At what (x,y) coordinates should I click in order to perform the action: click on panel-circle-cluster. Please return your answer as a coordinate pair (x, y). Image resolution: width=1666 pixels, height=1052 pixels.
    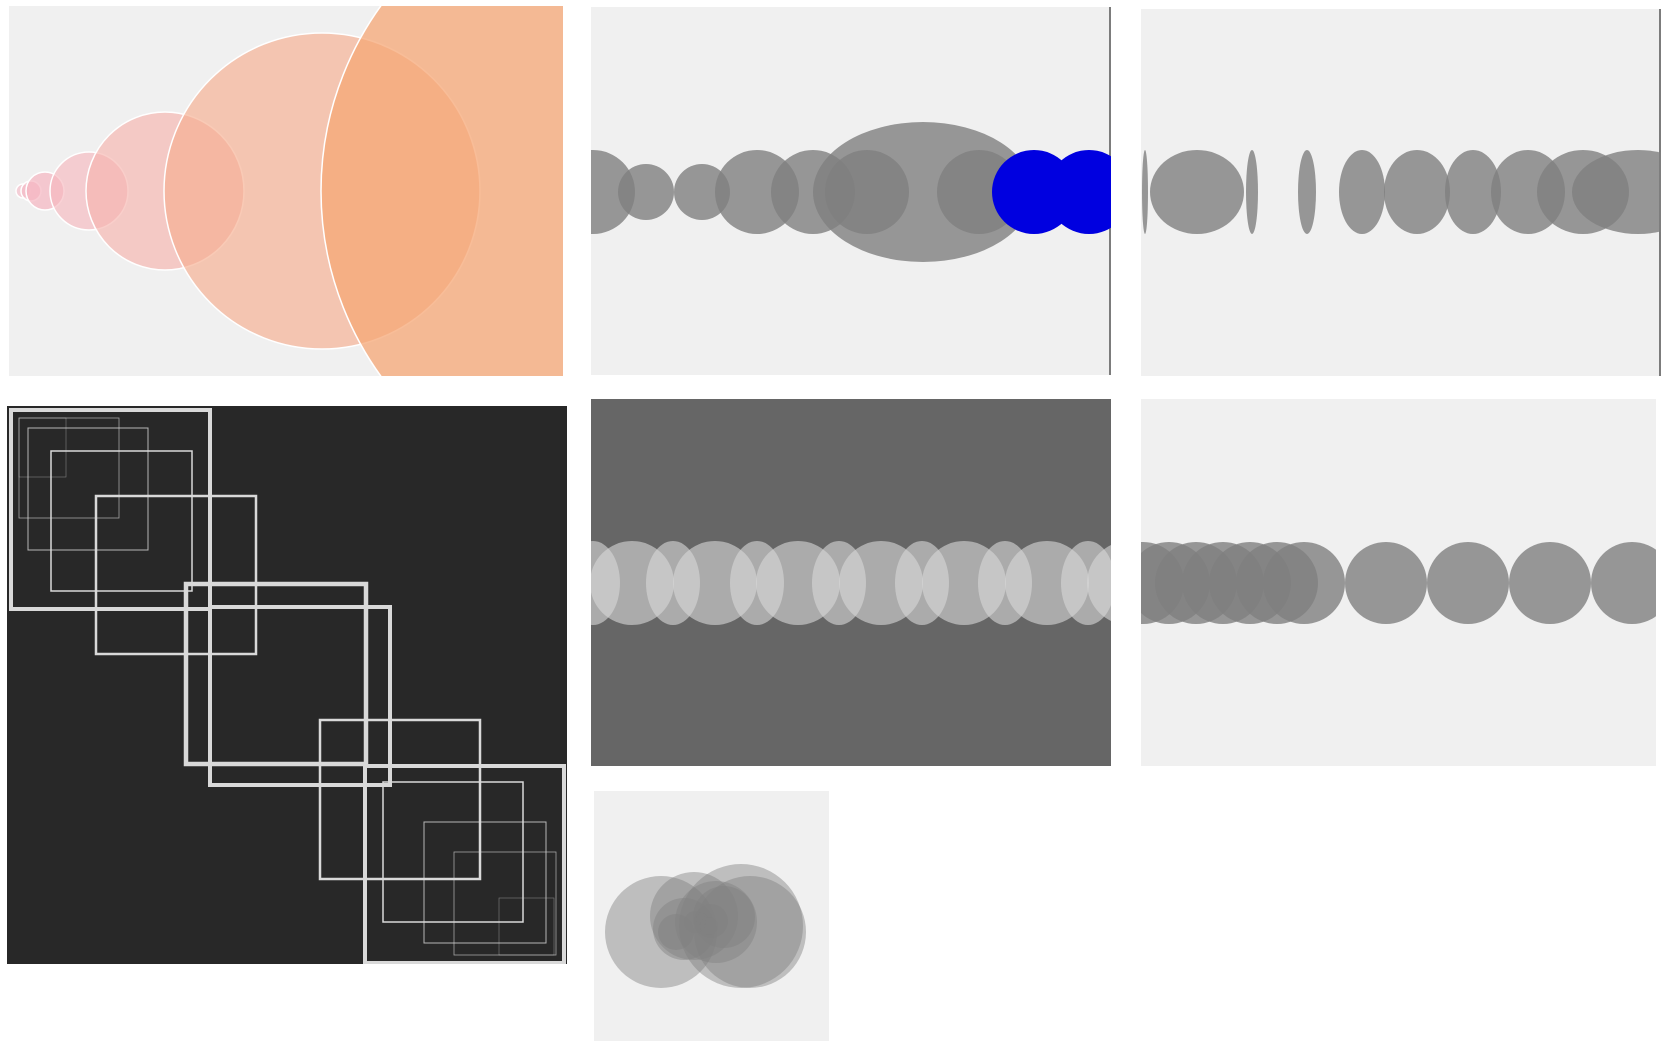
    Looking at the image, I should click on (711, 916).